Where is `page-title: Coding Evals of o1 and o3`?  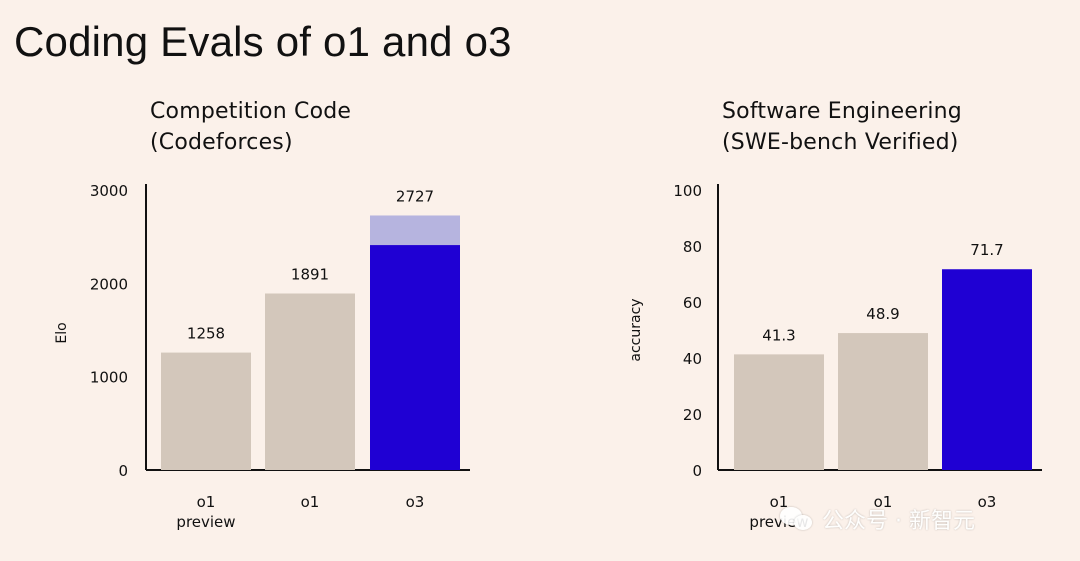 page-title: Coding Evals of o1 and o3 is located at coordinates (263, 41).